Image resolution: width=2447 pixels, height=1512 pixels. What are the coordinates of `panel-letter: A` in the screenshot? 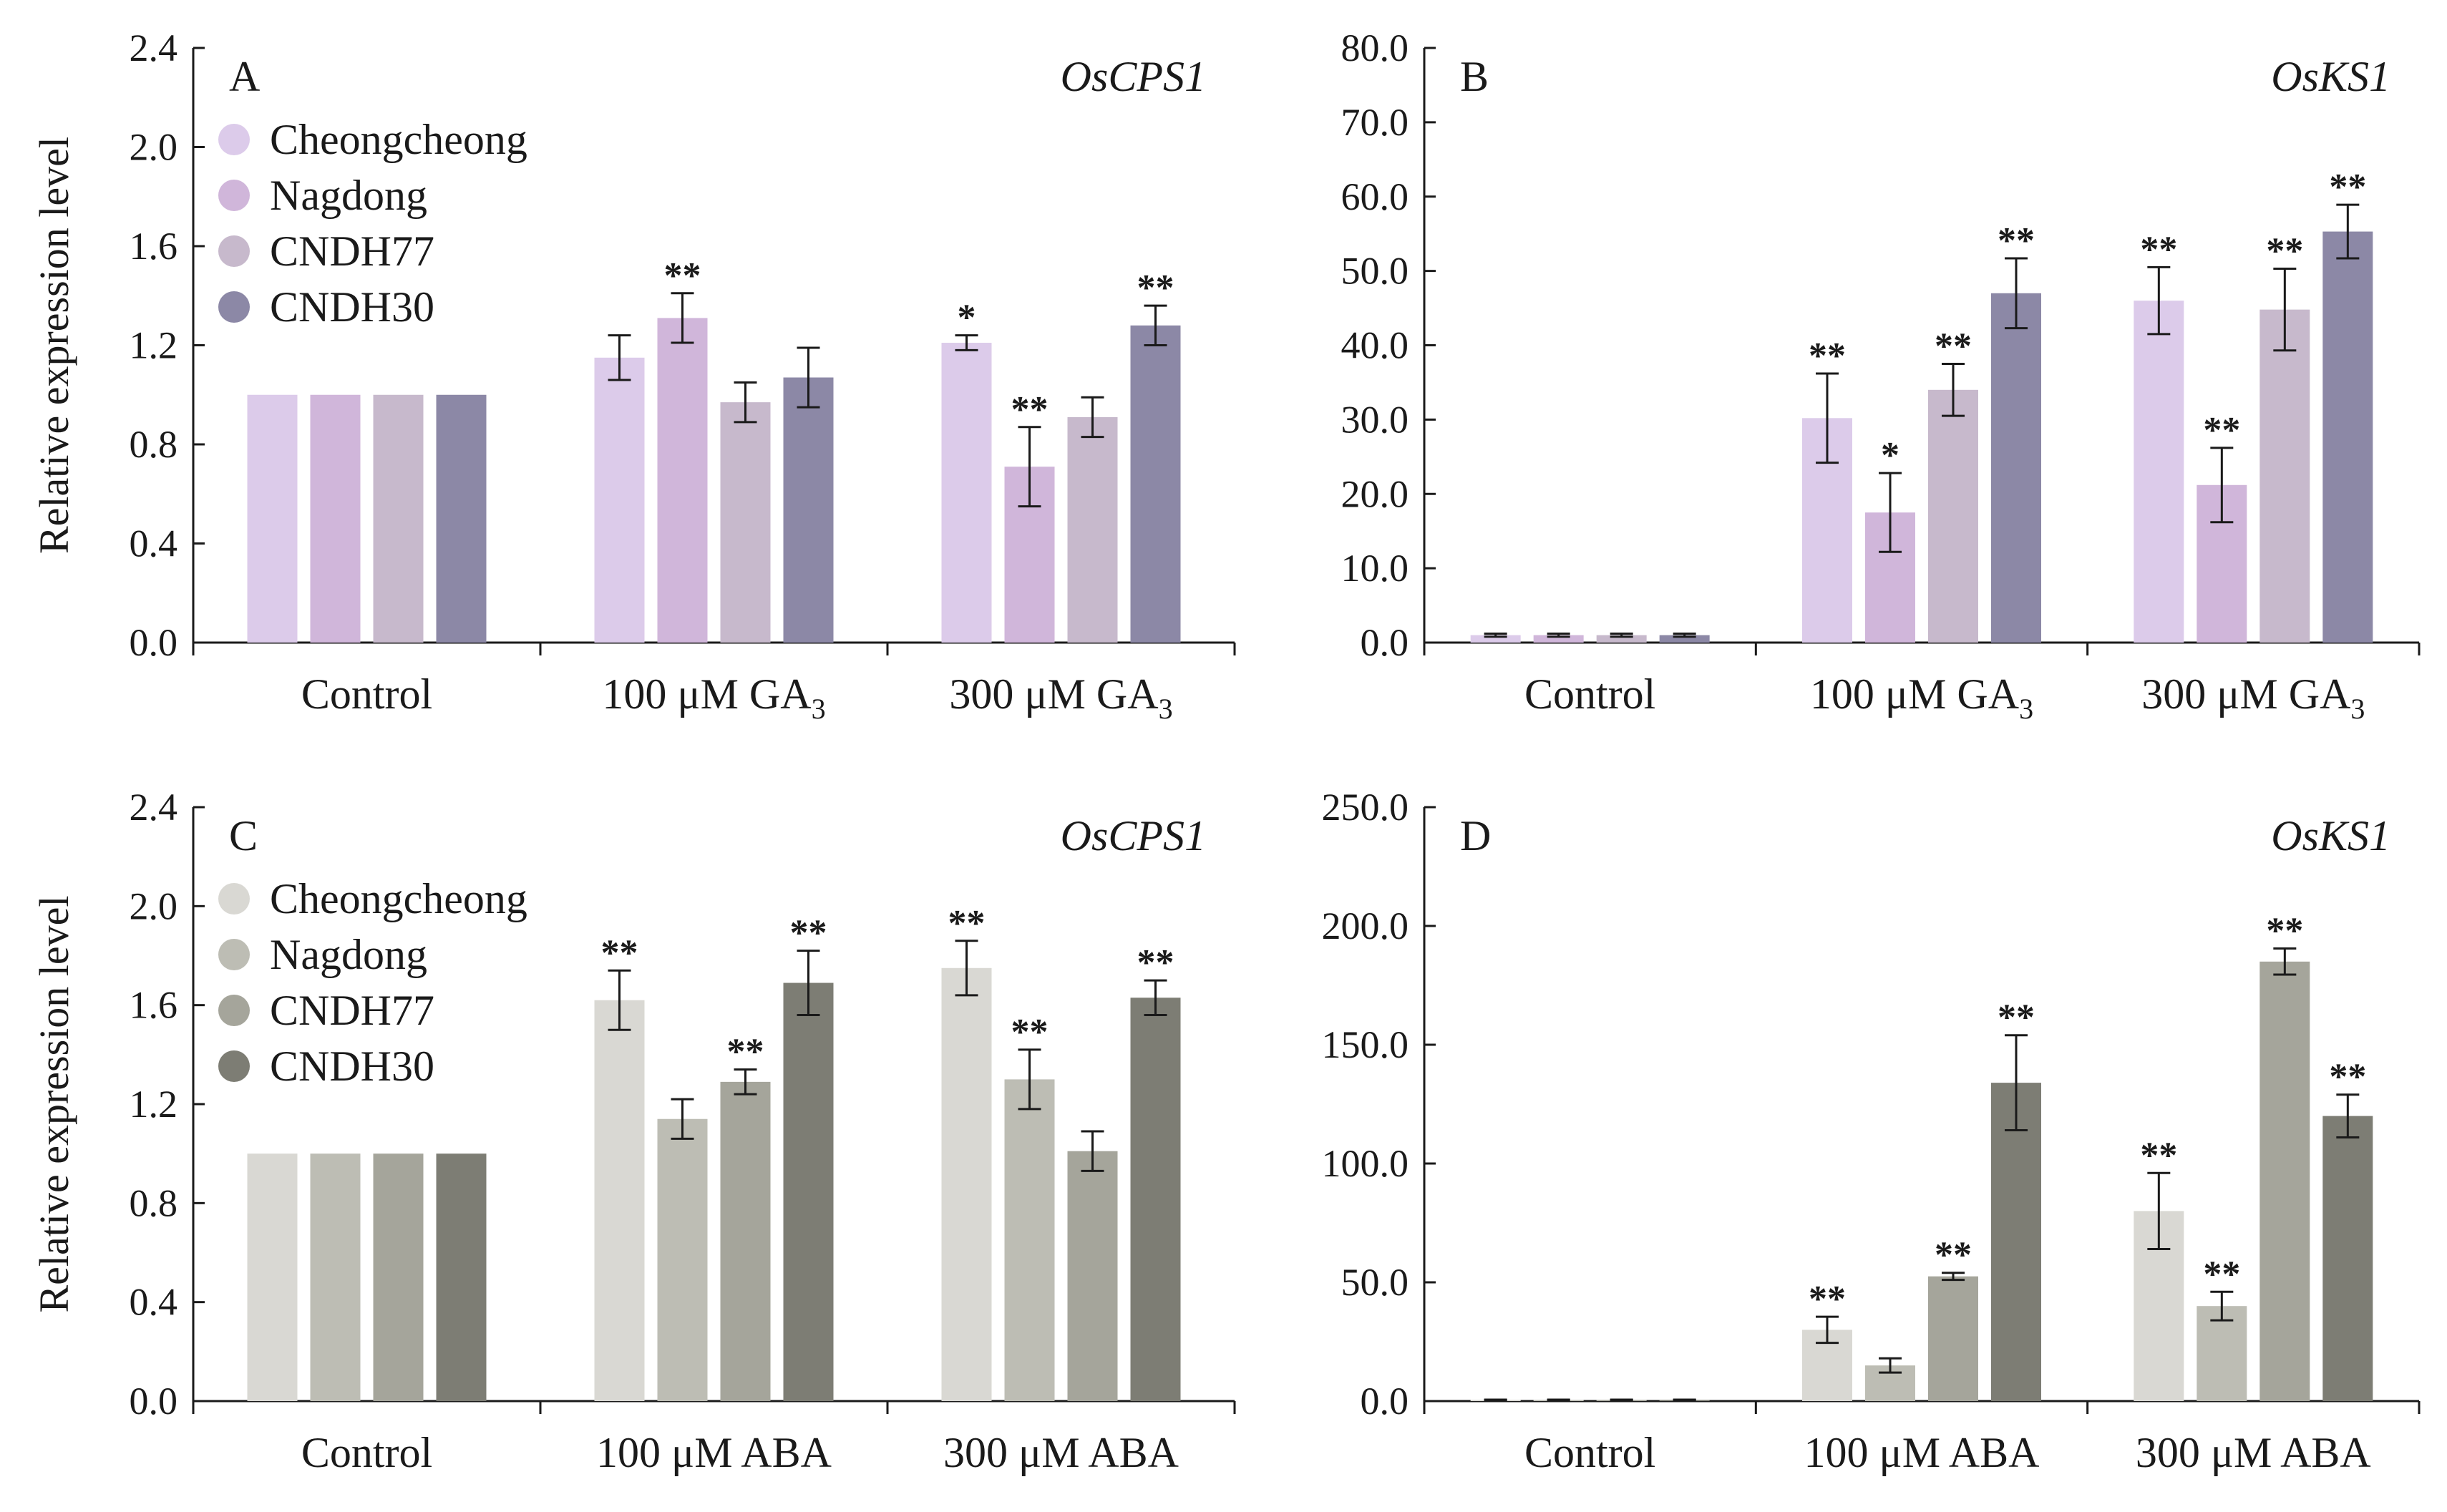 It's located at (244, 76).